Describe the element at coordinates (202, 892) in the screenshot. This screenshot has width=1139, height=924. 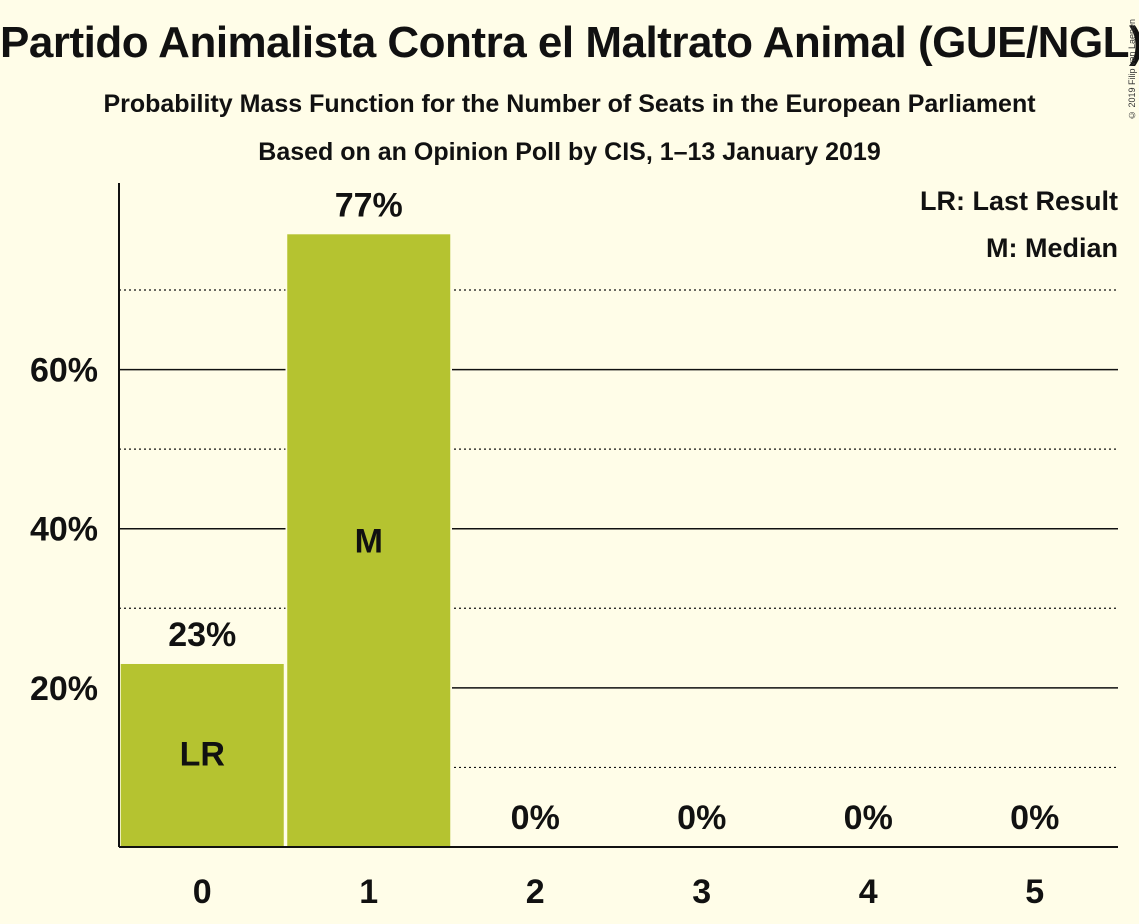
I see `x-tick-label-0: 0` at that location.